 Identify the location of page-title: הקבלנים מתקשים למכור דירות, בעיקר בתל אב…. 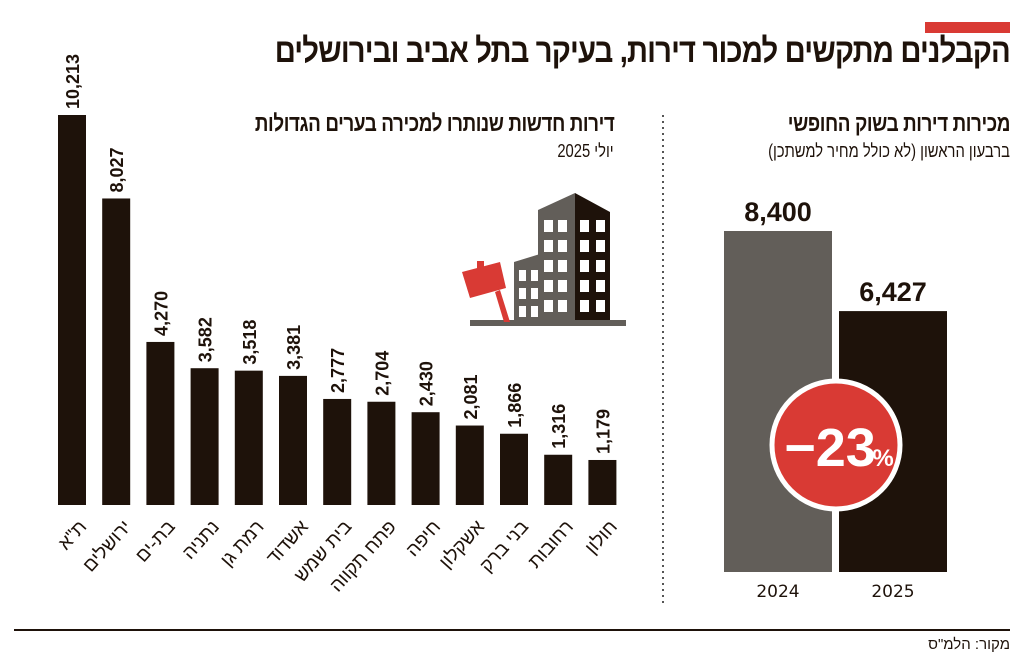
(642, 51).